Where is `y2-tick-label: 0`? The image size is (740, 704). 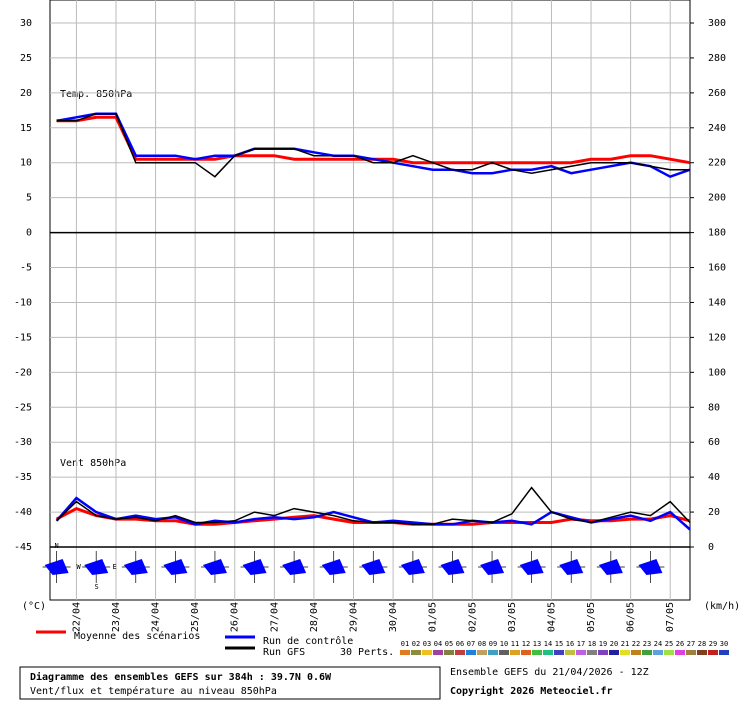 y2-tick-label: 0 is located at coordinates (711, 547).